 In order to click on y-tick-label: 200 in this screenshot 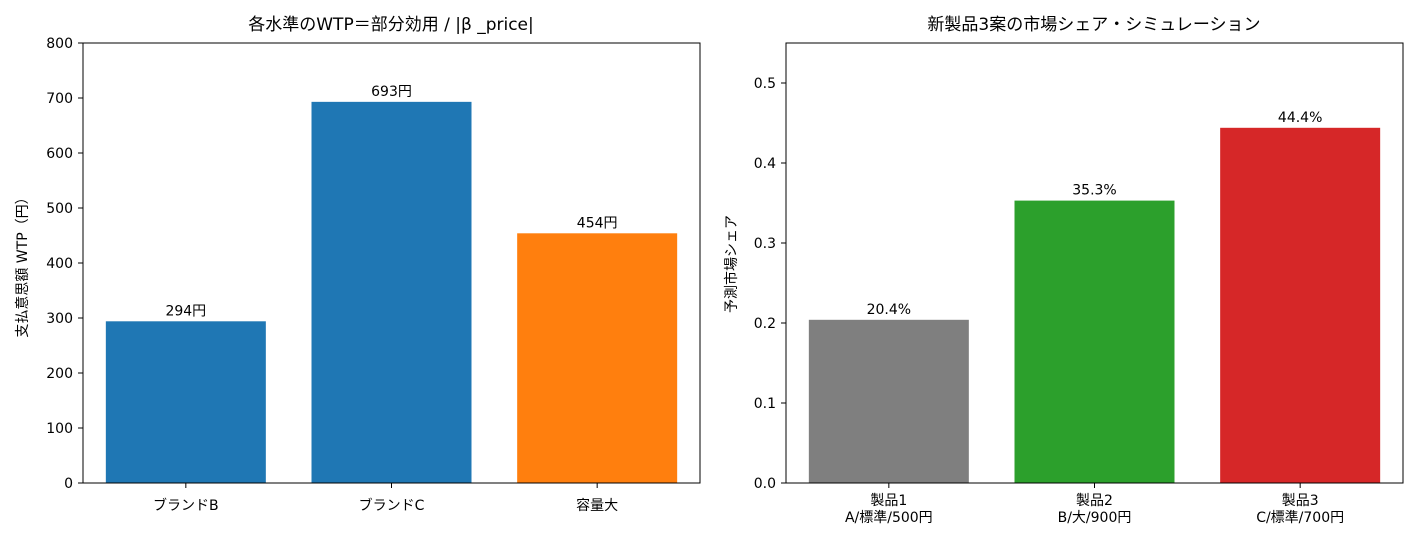, I will do `click(59, 374)`.